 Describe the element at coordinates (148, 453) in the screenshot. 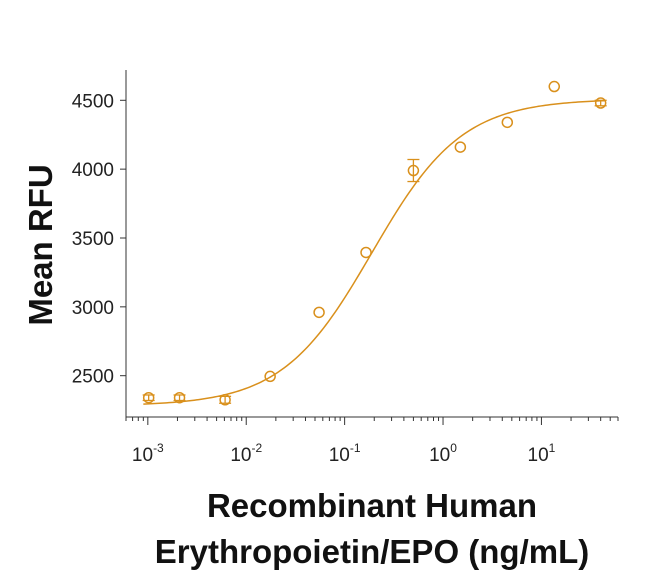

I see `x-tick-label: 10⁻³` at that location.